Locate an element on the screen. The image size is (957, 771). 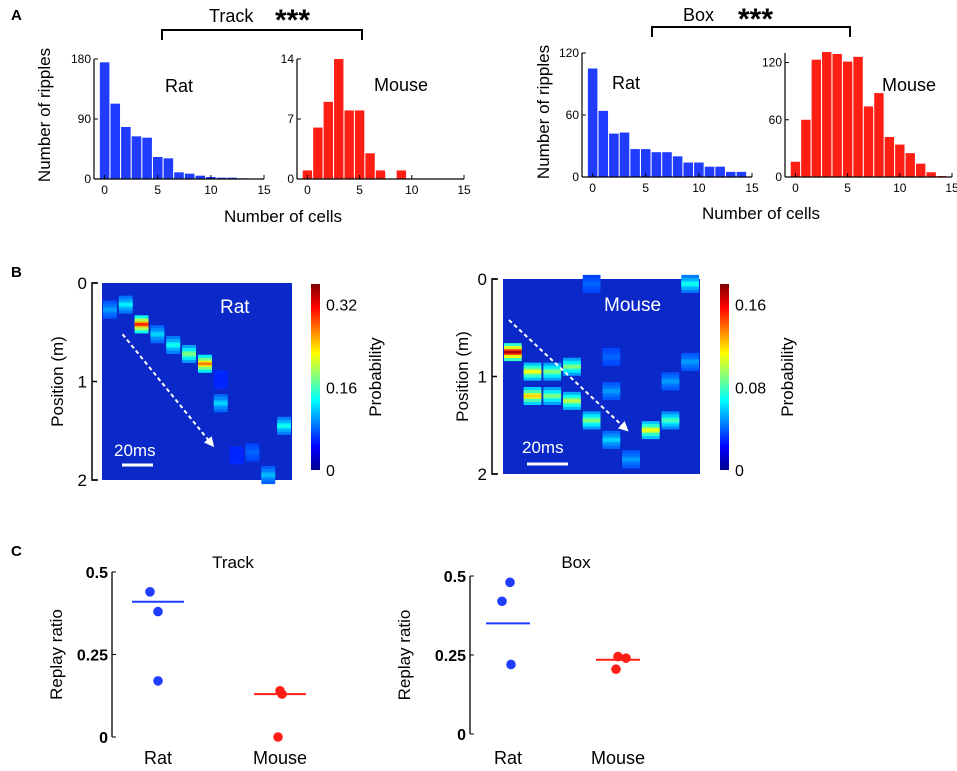
y-tick-label: 14 is located at coordinates (288, 59).